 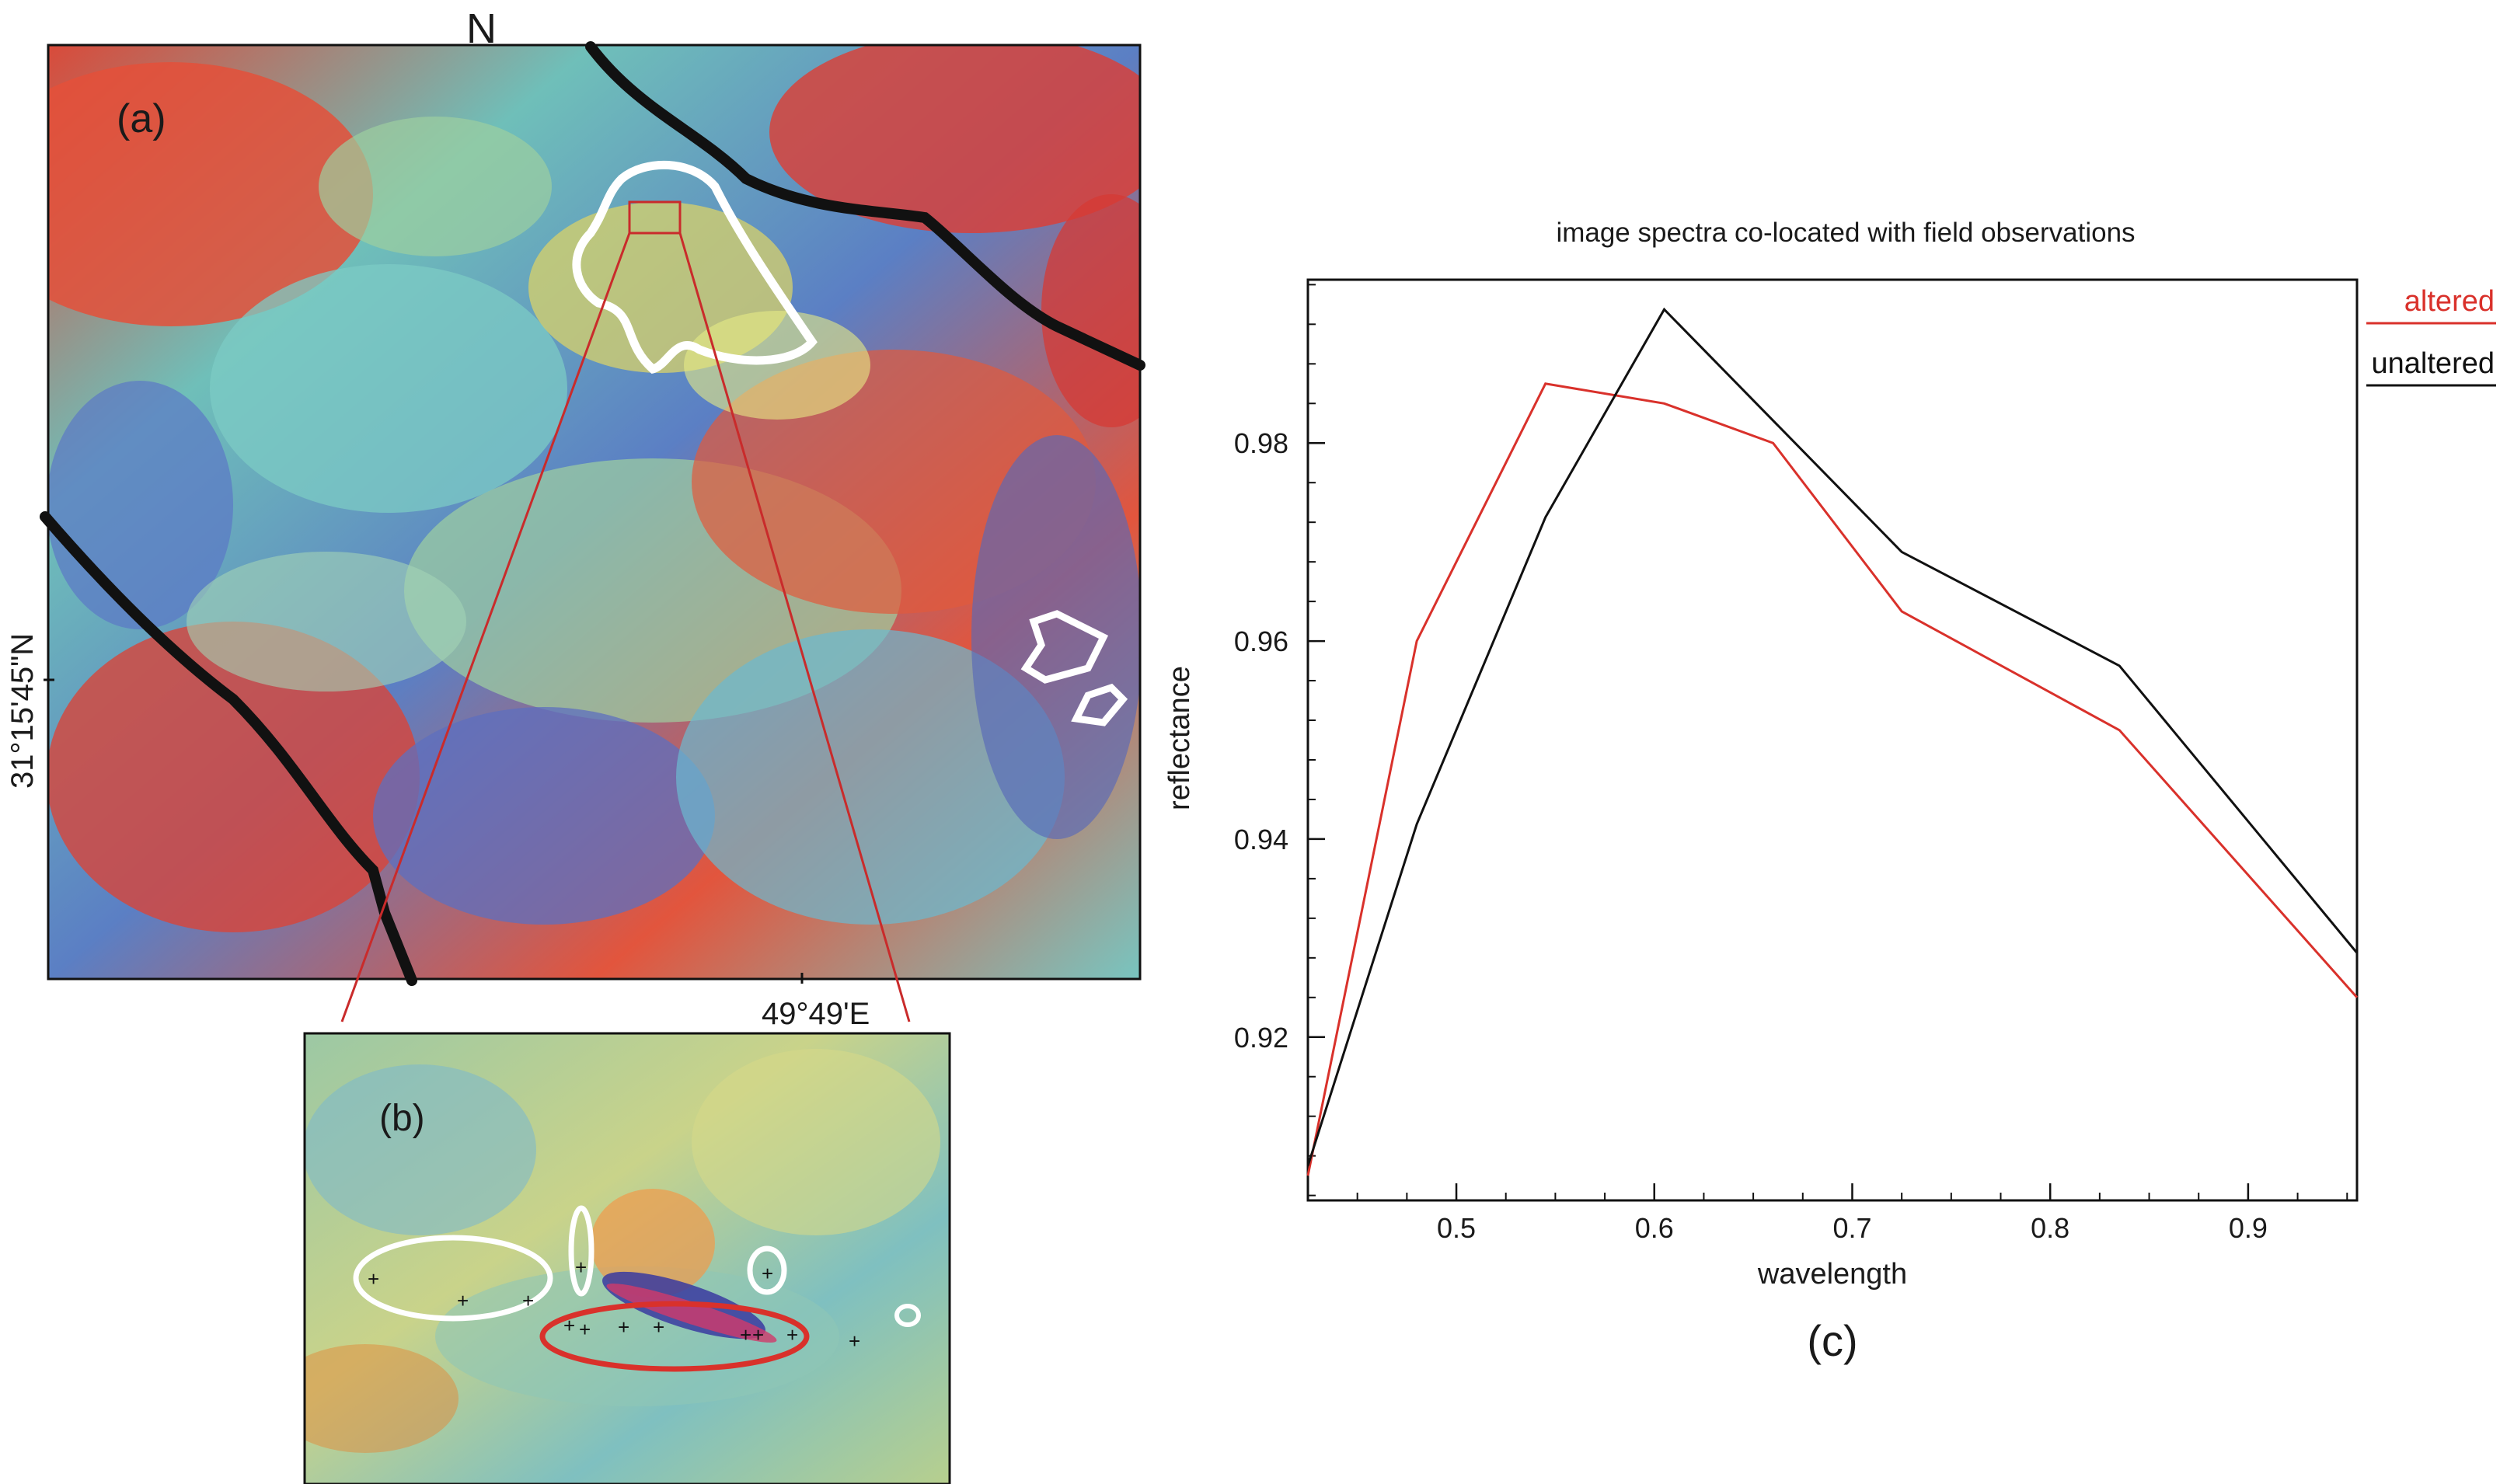 What do you see at coordinates (1827, 1213) in the screenshot?
I see `x-axis: 0.5 0.6 0.7 0.8 0.9` at bounding box center [1827, 1213].